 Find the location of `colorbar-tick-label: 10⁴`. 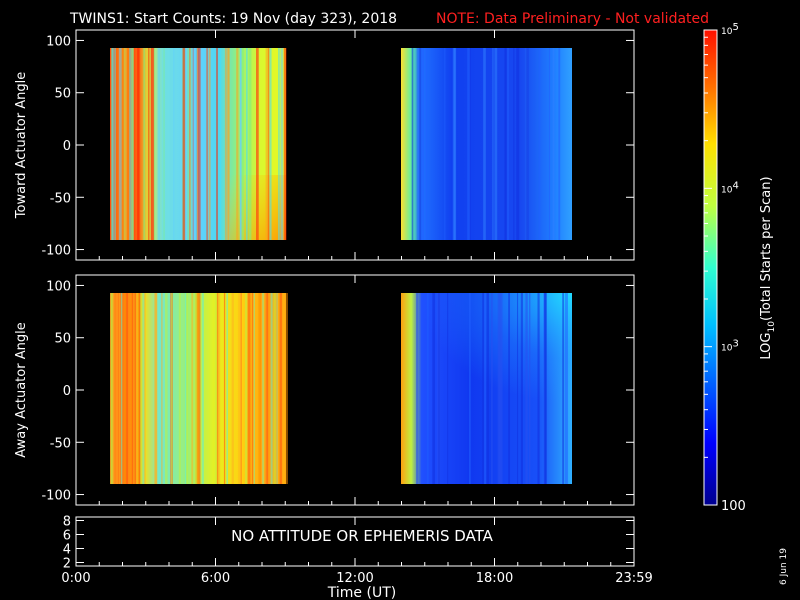

colorbar-tick-label: 10⁴ is located at coordinates (730, 187).